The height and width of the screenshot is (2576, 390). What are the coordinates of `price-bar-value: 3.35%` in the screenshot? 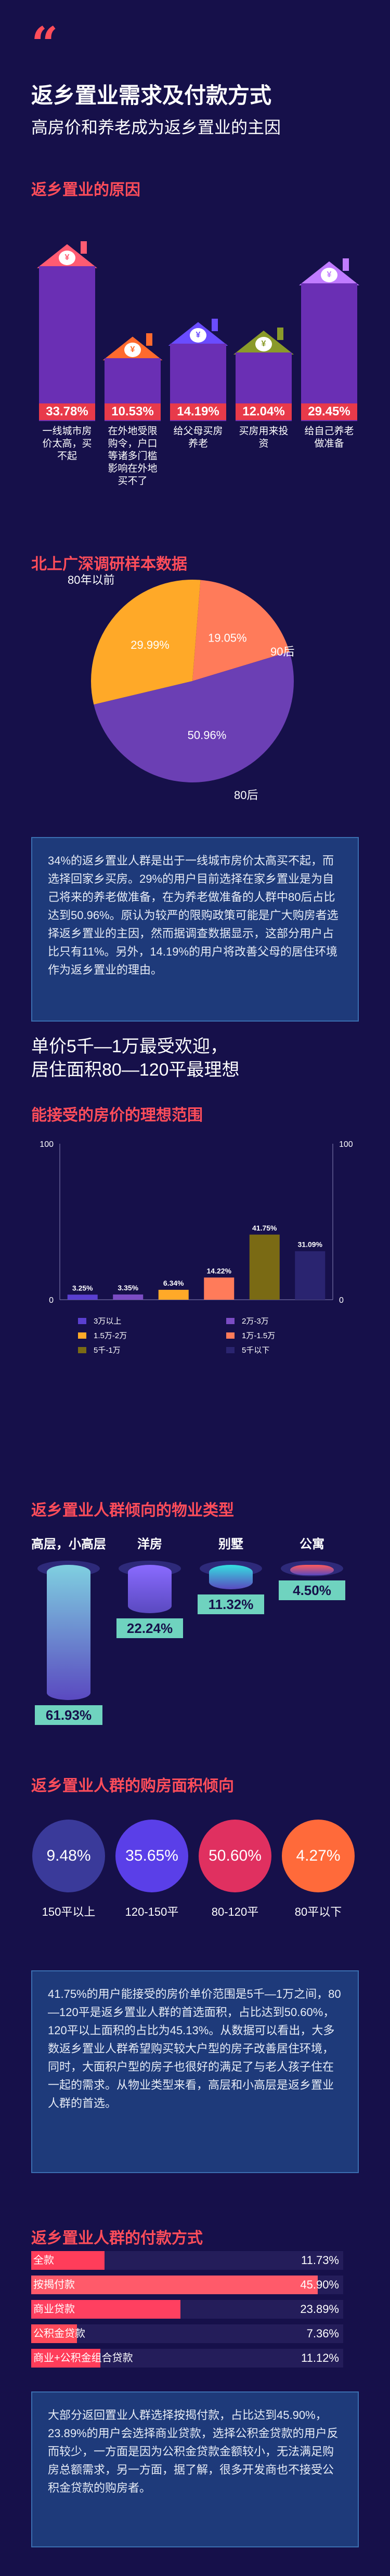 It's located at (128, 1288).